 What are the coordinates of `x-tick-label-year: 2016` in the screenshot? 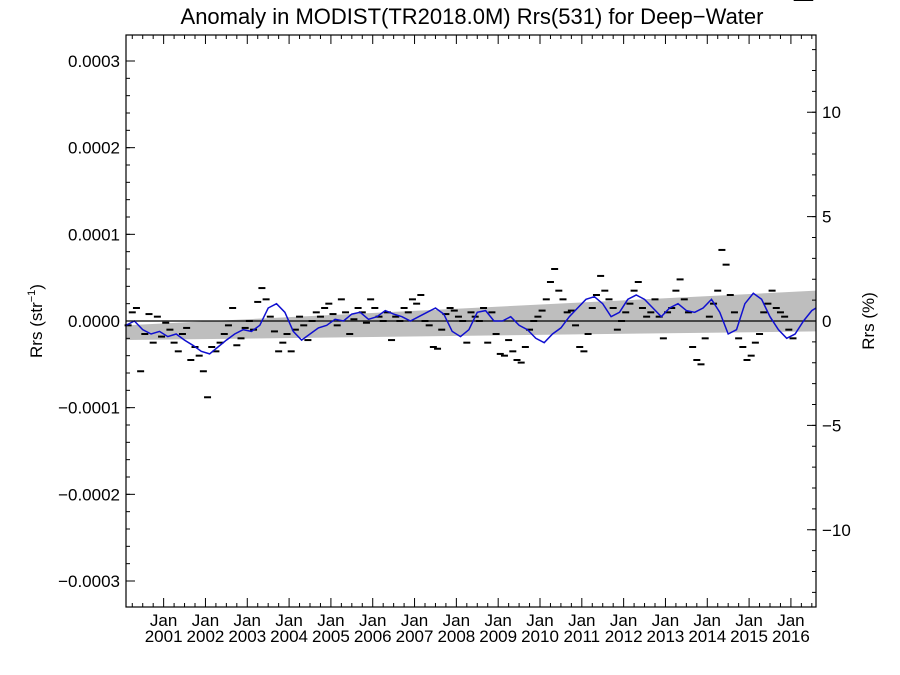 It's located at (791, 636).